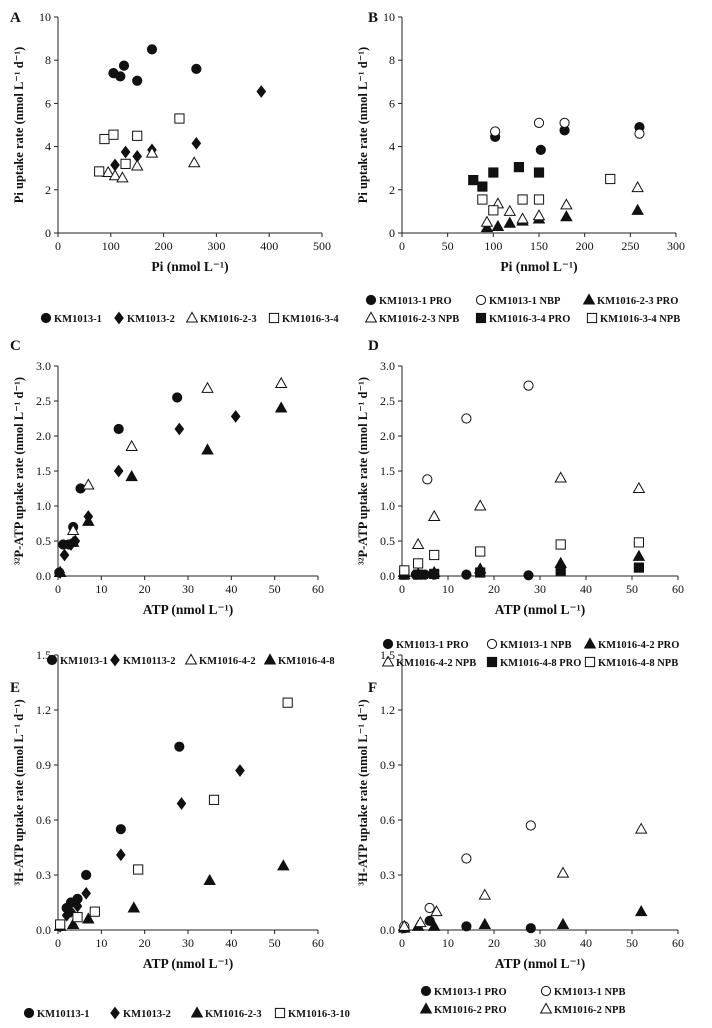  I want to click on legend-label: KM1016-3-4, so click(310, 319).